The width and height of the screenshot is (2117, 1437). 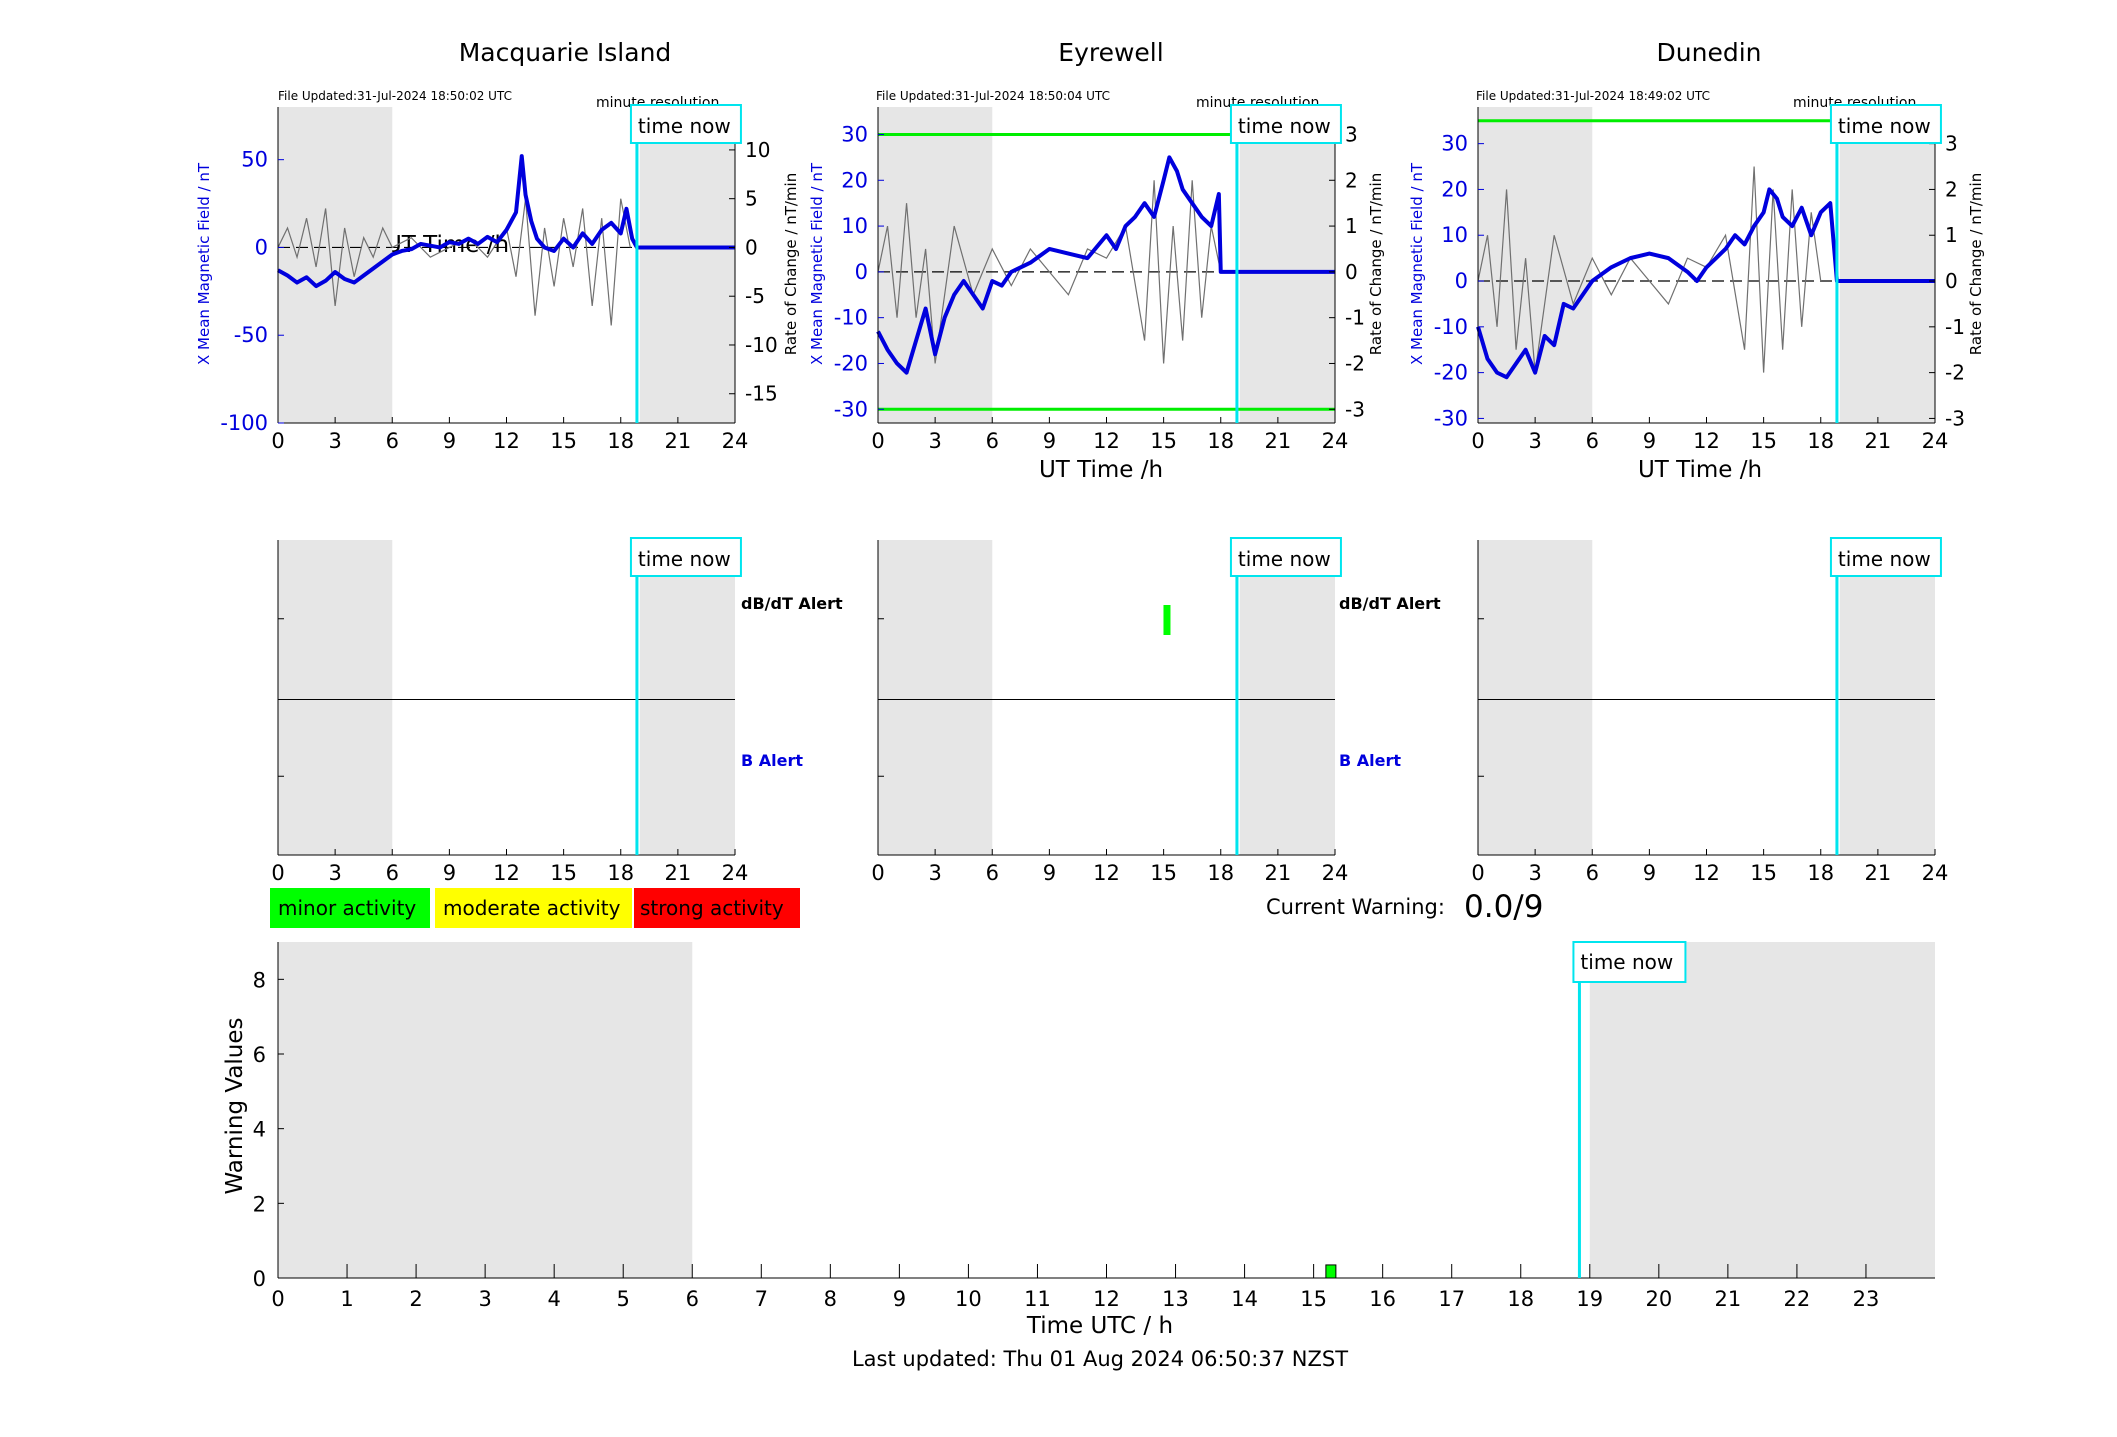 I want to click on y-tick-label-left: 50, so click(x=254, y=160).